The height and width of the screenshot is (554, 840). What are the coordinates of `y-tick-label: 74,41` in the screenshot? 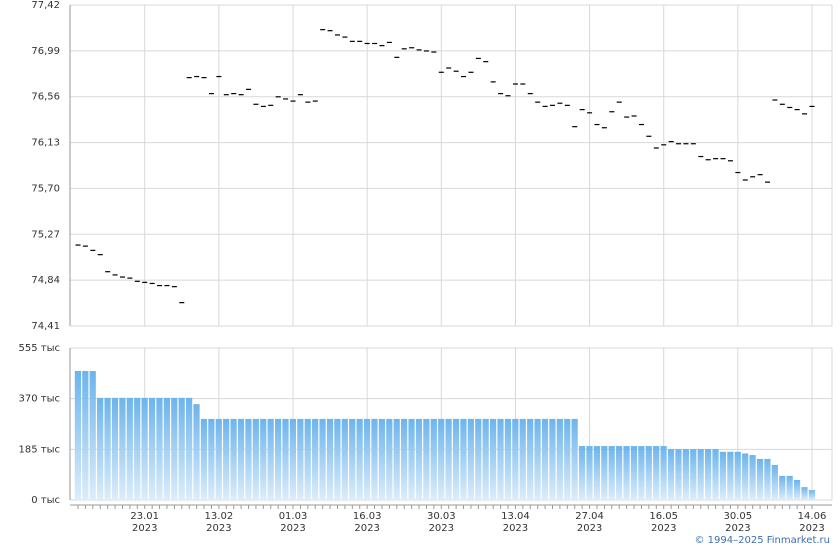 It's located at (45, 326).